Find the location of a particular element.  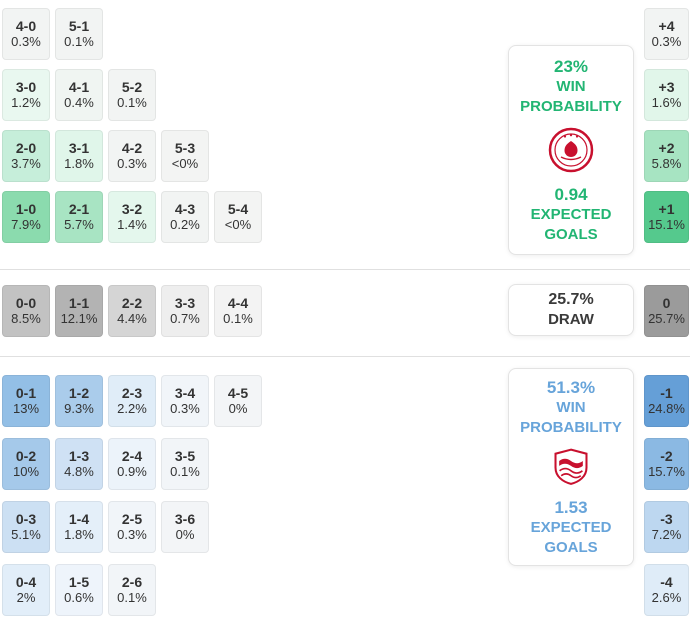

score-label: 2-6 is located at coordinates (132, 581).